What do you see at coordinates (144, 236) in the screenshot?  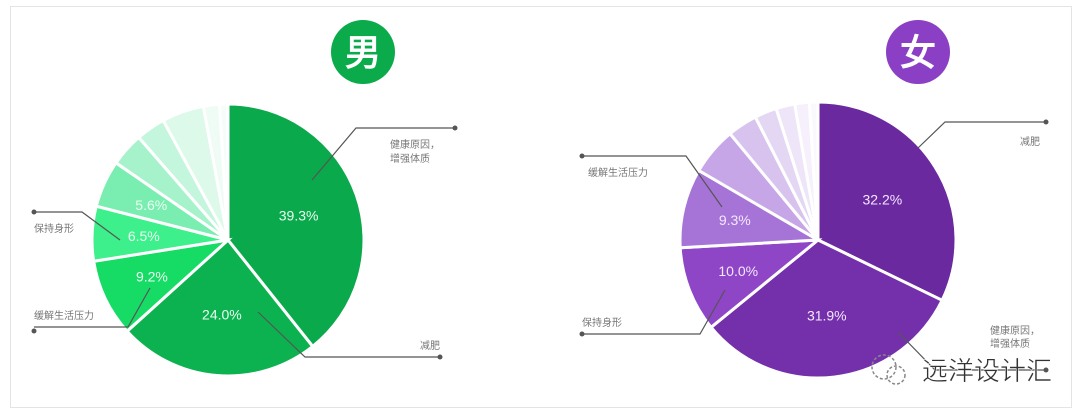 I see `slice-value-label: 6.5%` at bounding box center [144, 236].